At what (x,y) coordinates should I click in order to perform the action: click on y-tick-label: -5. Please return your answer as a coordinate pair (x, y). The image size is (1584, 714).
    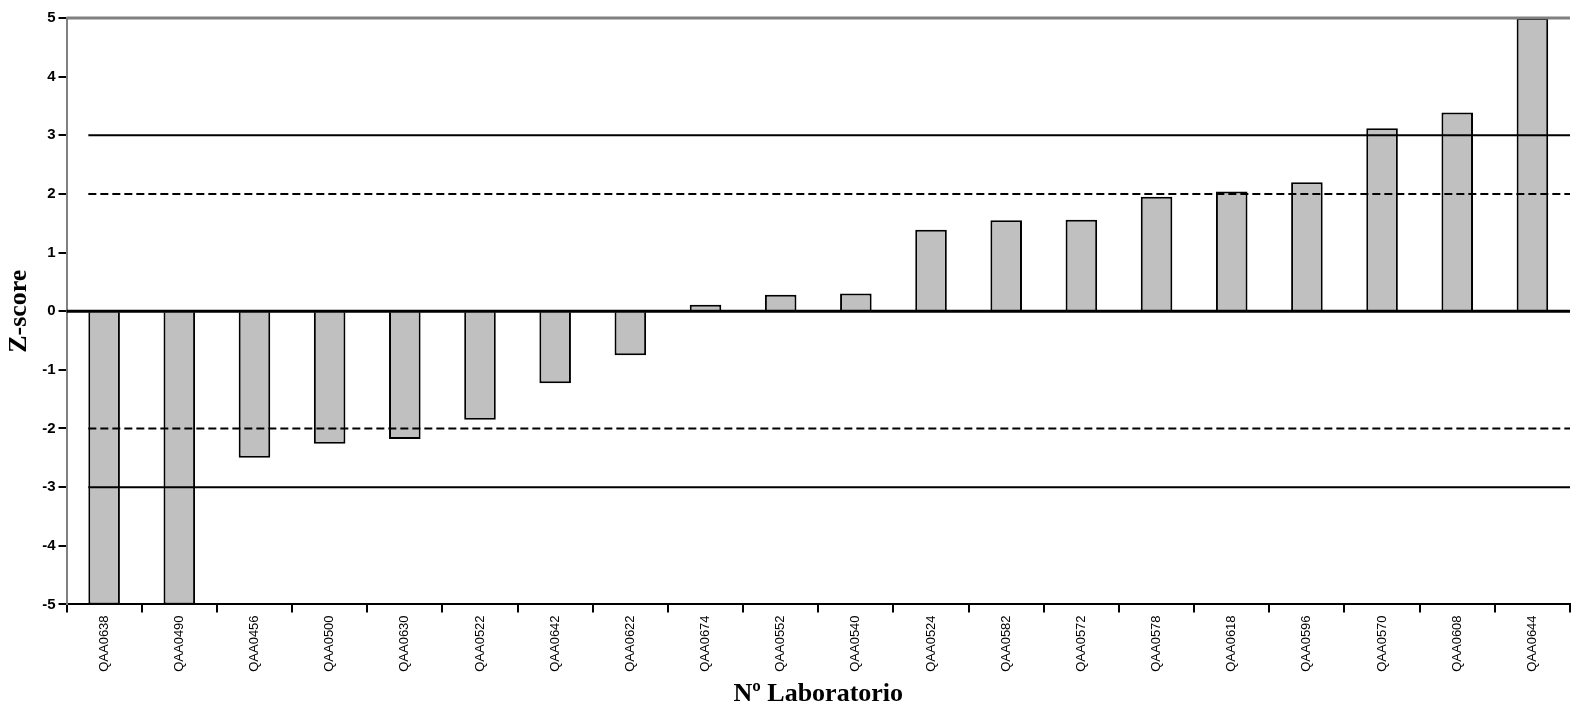
    Looking at the image, I should click on (49, 603).